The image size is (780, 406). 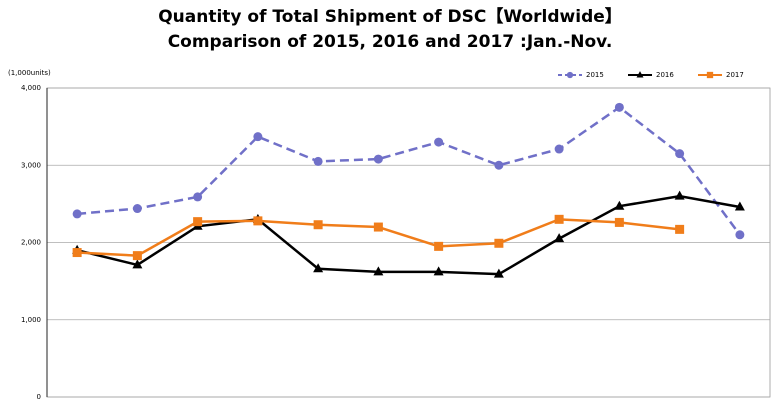 I want to click on y-tick-label: 2,000, so click(x=31, y=243).